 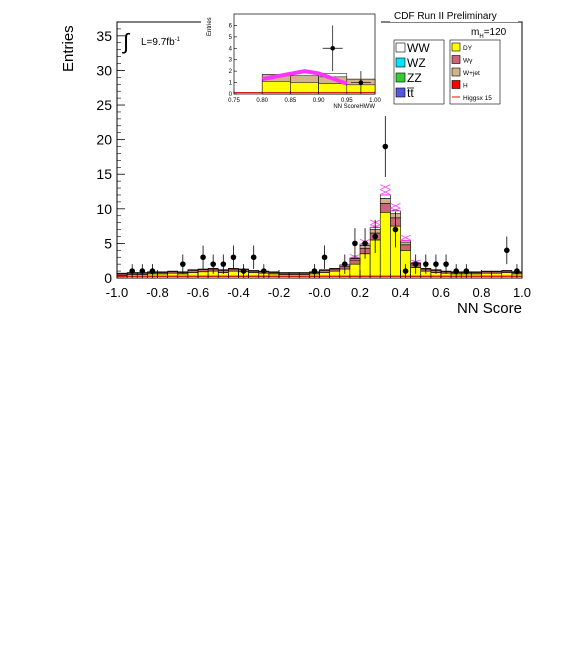 I want to click on legend-label: WW, so click(x=418, y=48).